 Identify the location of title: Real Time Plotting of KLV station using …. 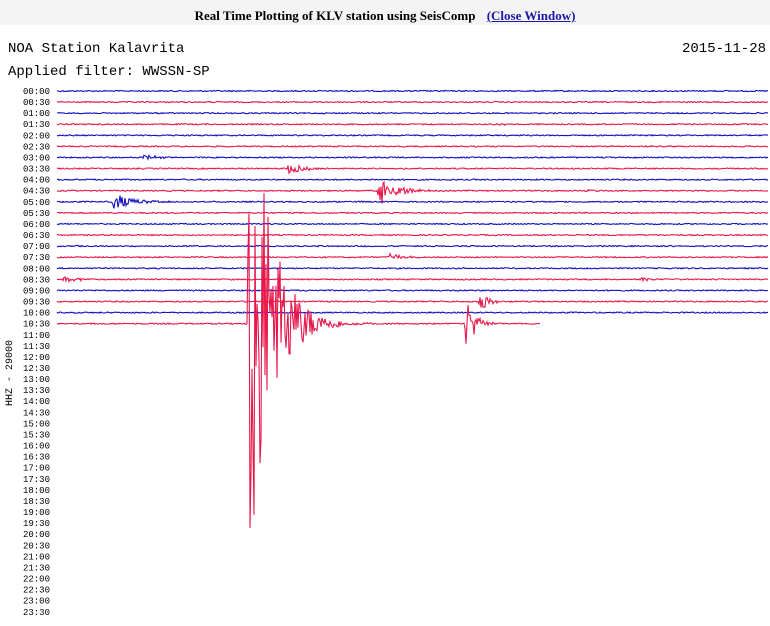
(335, 15).